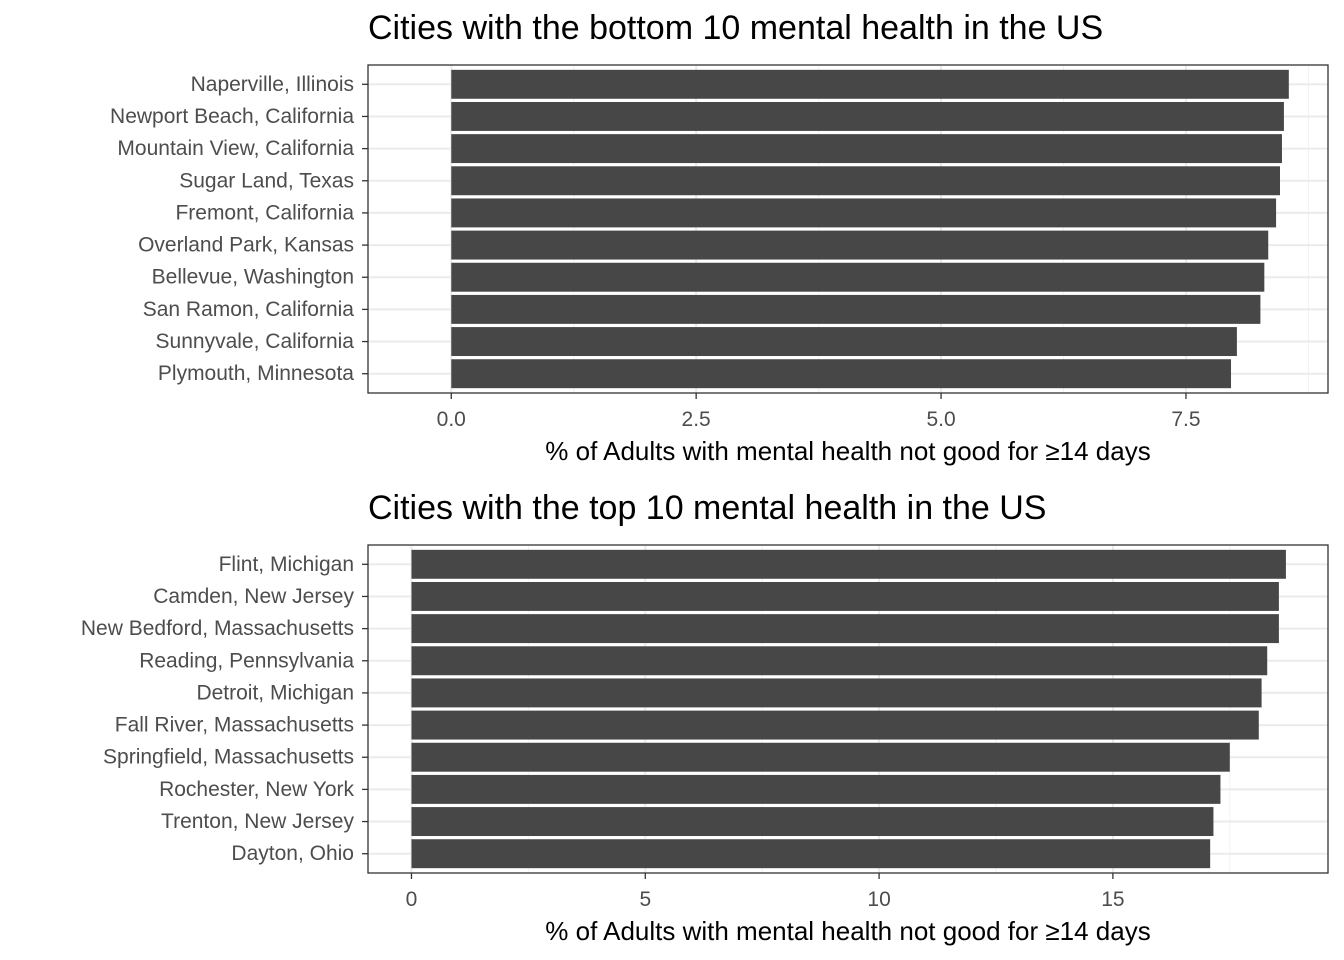  I want to click on x-tick-label: 5, so click(645, 899).